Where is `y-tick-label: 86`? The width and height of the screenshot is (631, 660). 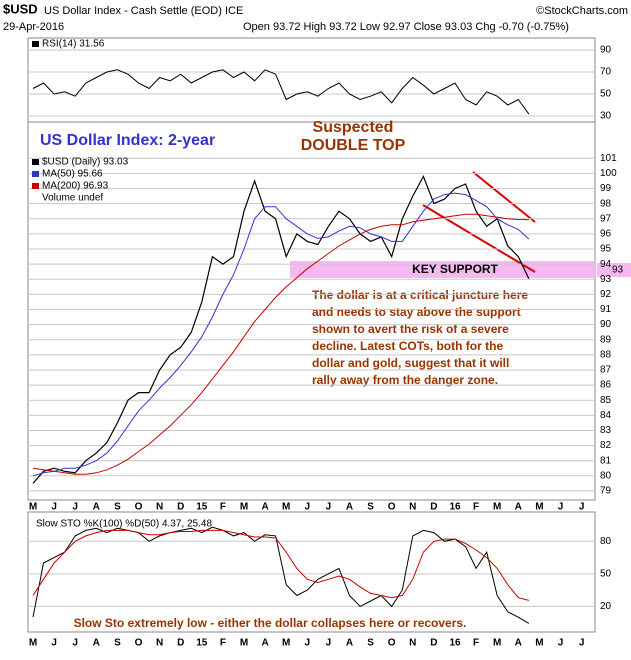
y-tick-label: 86 is located at coordinates (606, 385).